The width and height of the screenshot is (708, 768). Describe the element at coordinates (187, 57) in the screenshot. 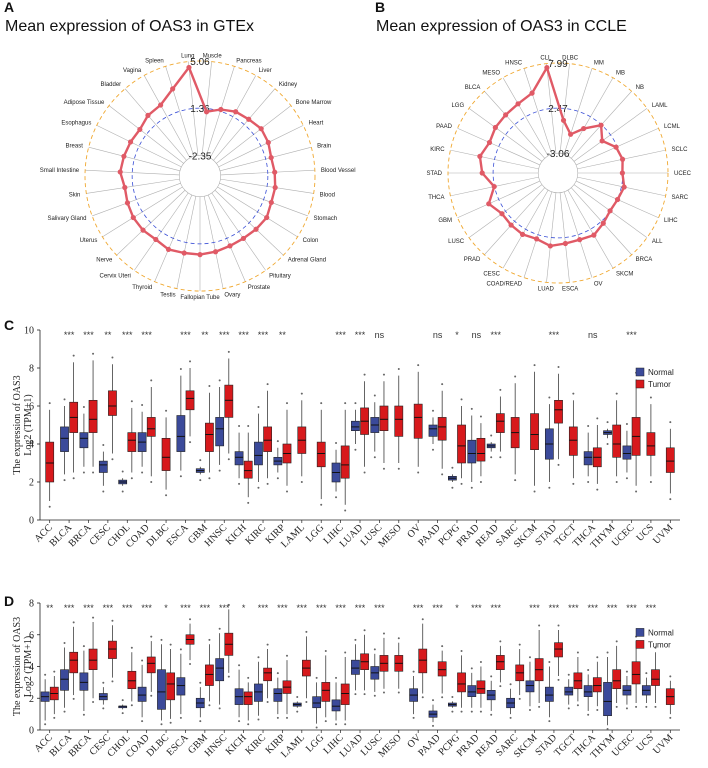

I see `radar-category-label: Lung` at that location.